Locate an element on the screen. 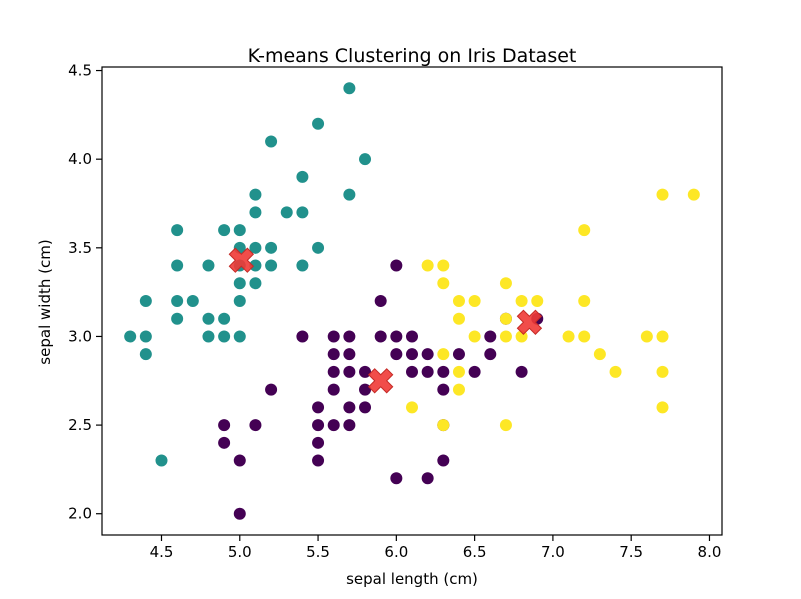  x-tick-label: 5.5 is located at coordinates (318, 552).